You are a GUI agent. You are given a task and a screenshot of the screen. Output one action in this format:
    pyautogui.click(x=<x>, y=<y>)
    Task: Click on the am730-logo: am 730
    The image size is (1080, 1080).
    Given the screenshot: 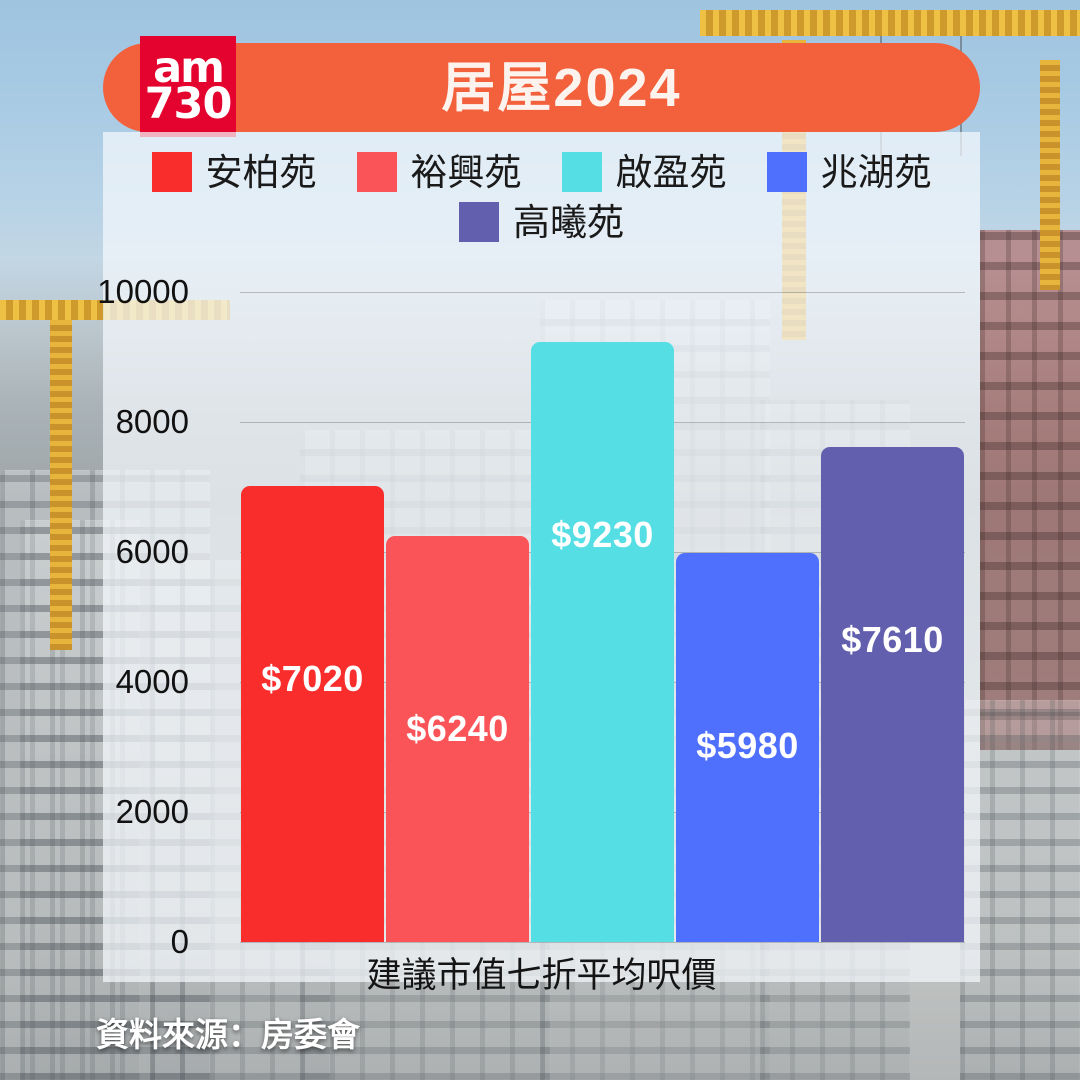 What is the action you would take?
    pyautogui.click(x=188, y=86)
    